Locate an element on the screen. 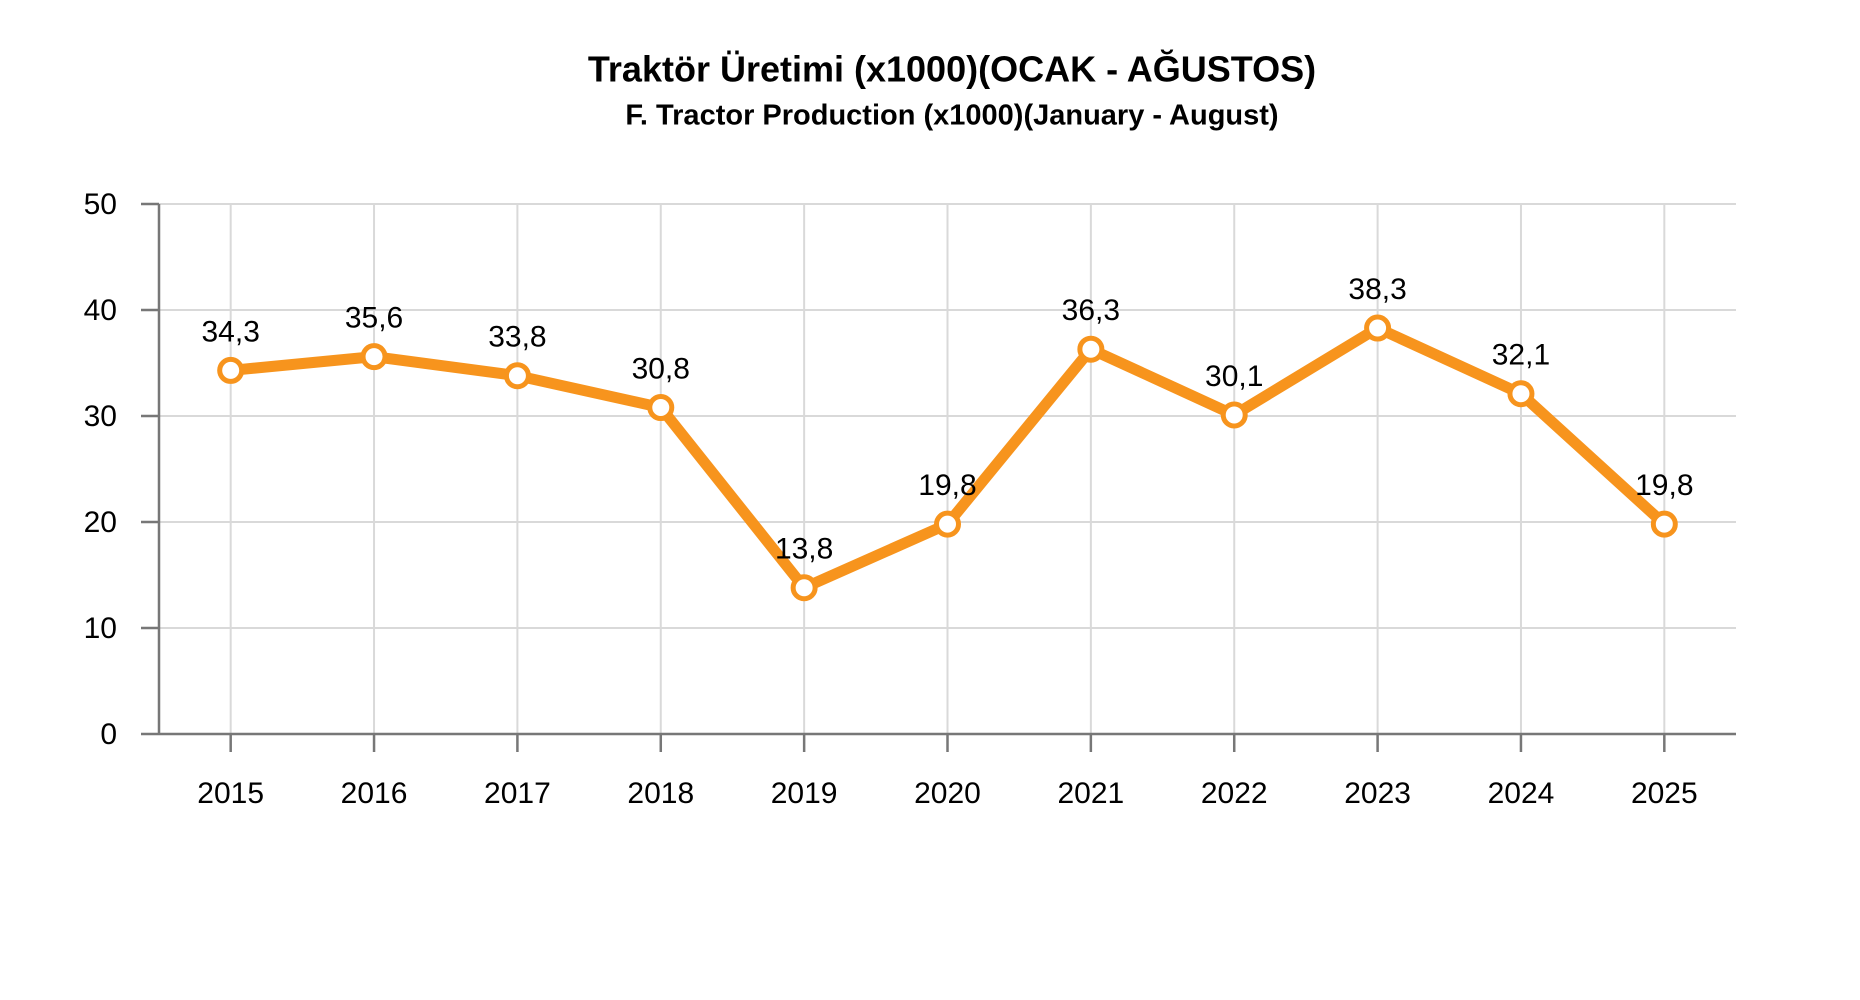 The width and height of the screenshot is (1860, 1000). y-tick-label: 30 is located at coordinates (100, 416).